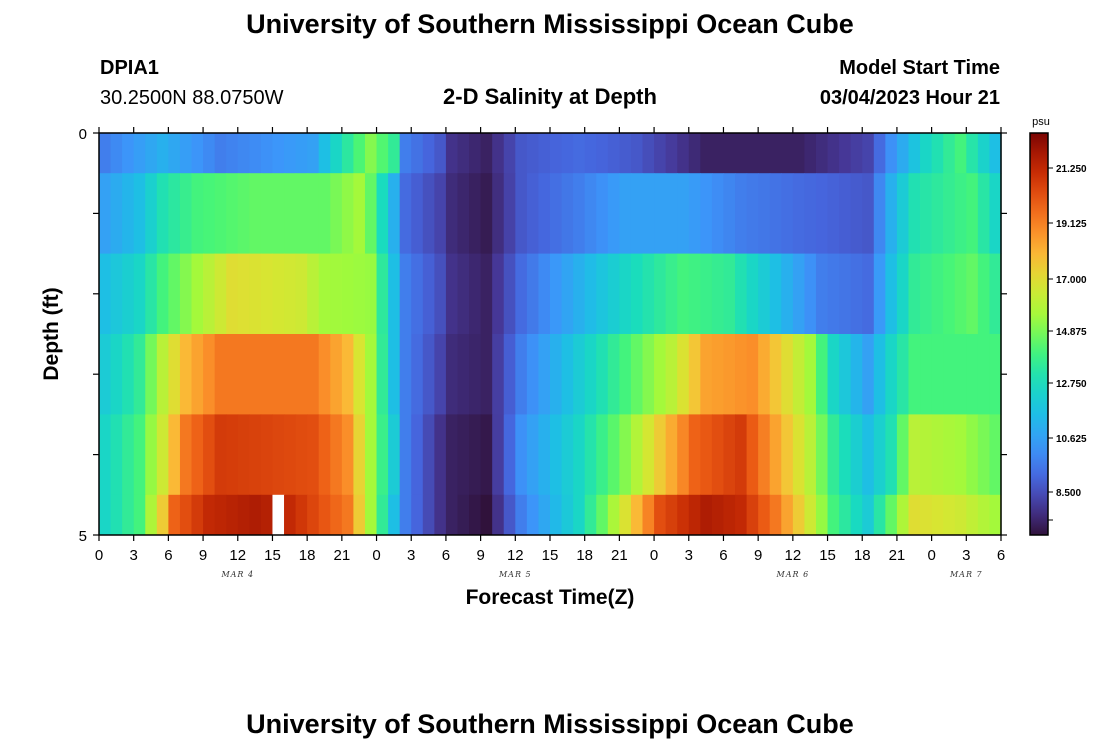 Image resolution: width=1100 pixels, height=750 pixels. I want to click on x-tick-label: 6, so click(1001, 555).